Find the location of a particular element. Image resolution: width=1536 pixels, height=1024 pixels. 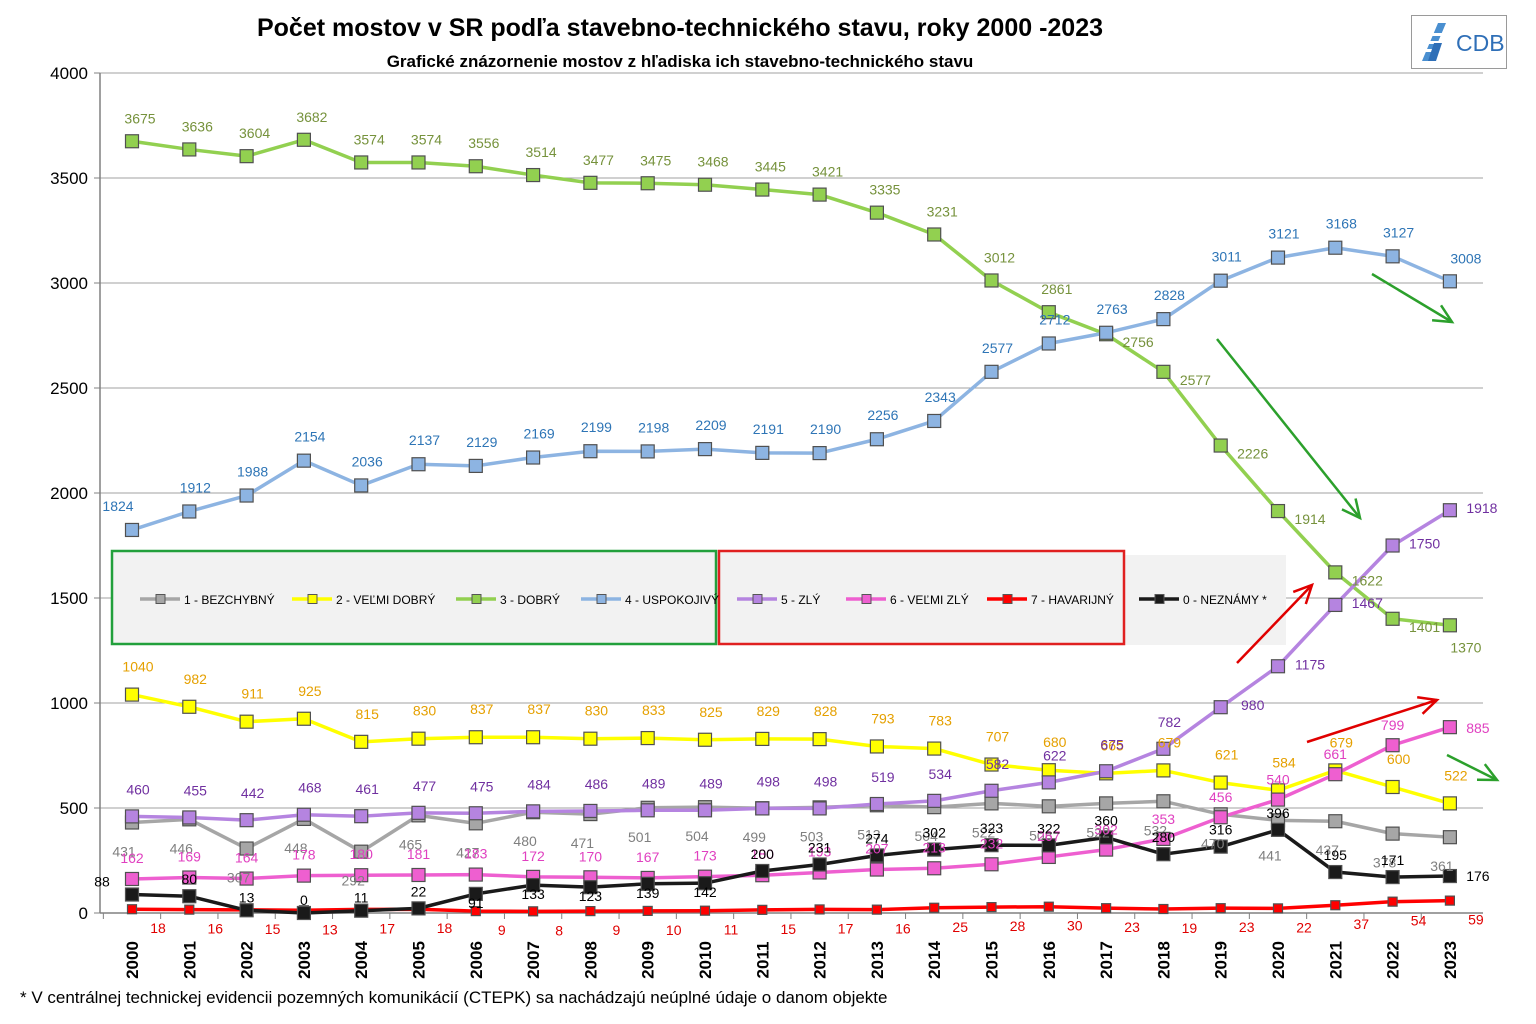

data-label: 2129 is located at coordinates (481, 442).